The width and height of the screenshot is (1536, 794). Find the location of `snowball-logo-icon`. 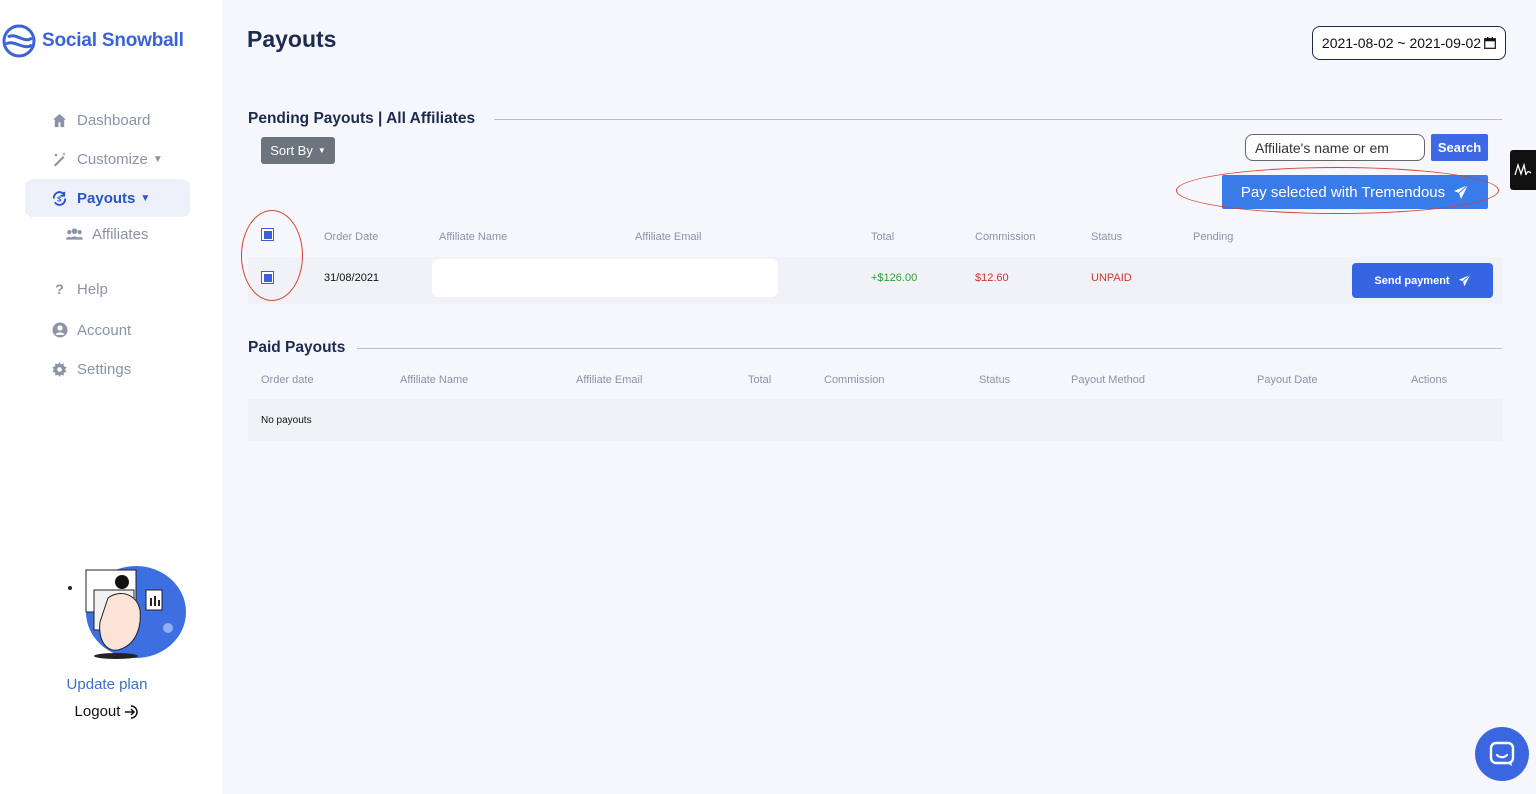

snowball-logo-icon is located at coordinates (19, 41).